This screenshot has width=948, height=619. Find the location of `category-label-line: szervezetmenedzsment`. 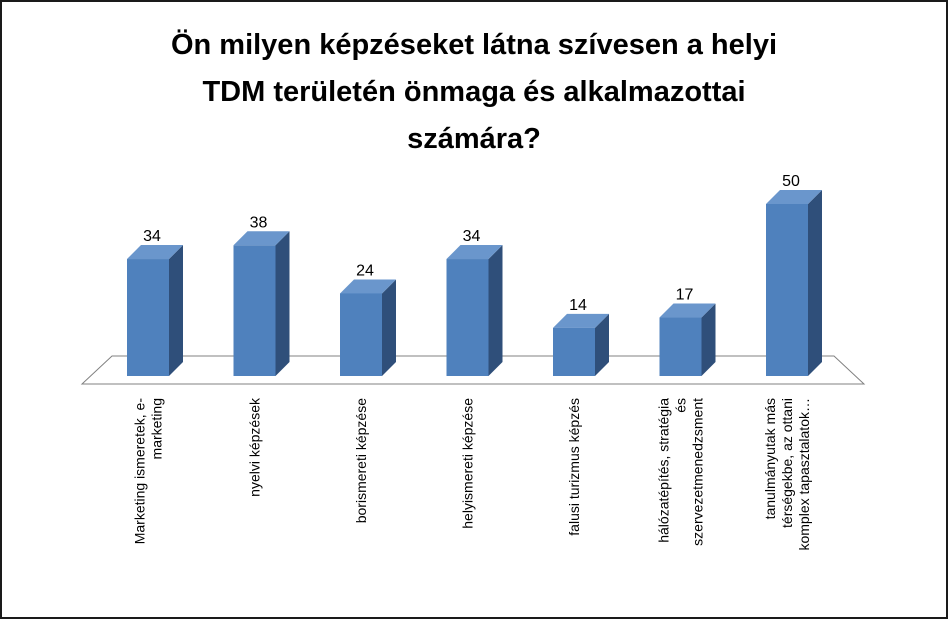

category-label-line: szervezetmenedzsment is located at coordinates (698, 472).